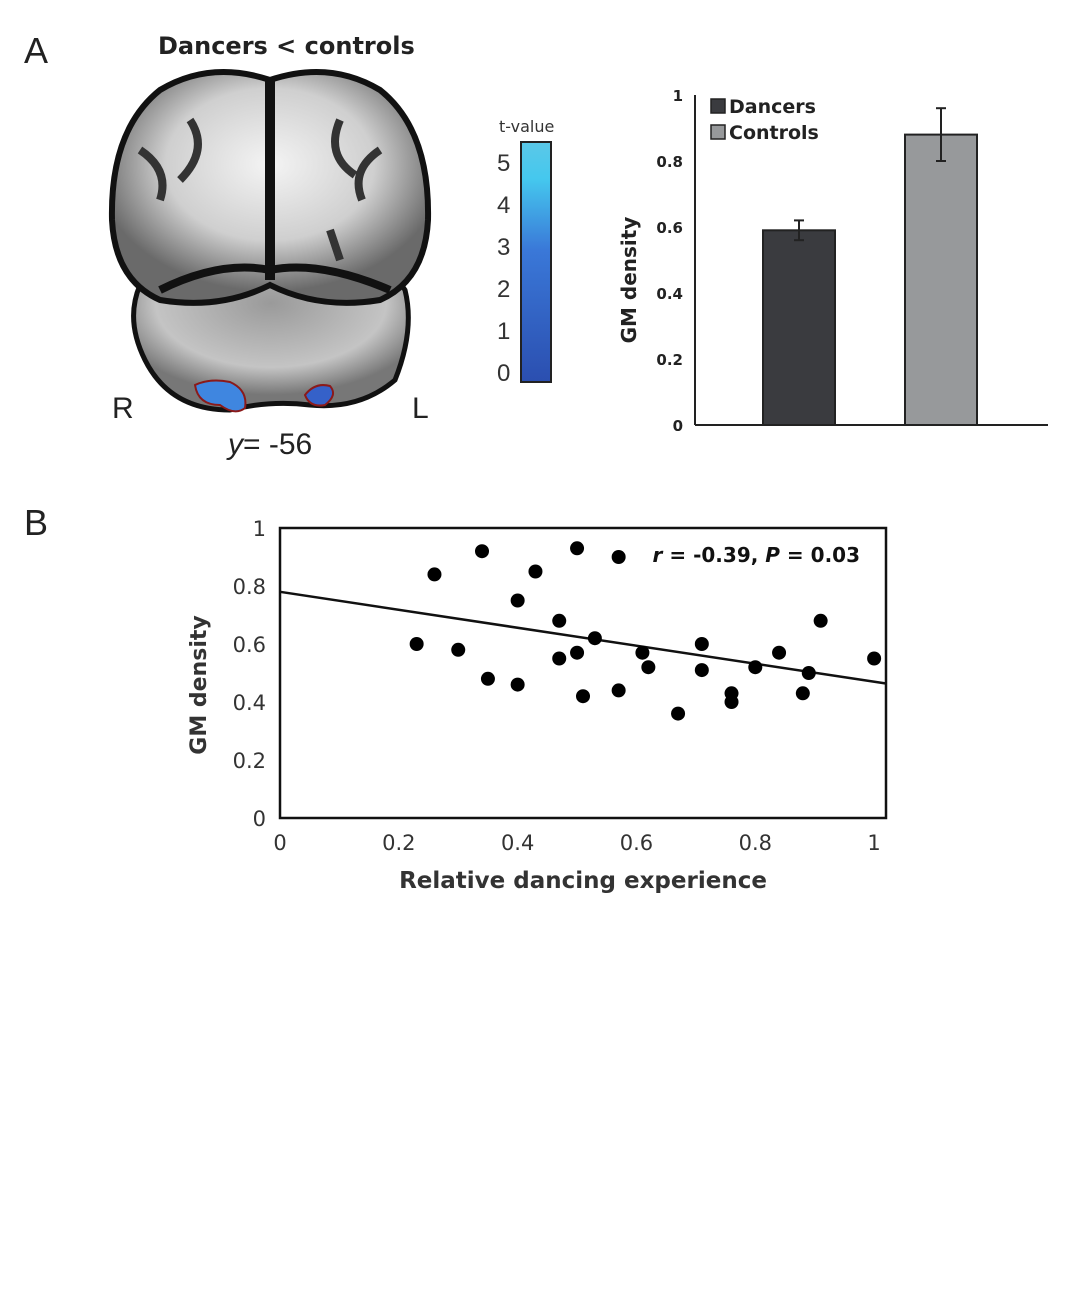 This screenshot has width=1076, height=1292. Describe the element at coordinates (36, 50) in the screenshot. I see `panel-label-a: A` at that location.